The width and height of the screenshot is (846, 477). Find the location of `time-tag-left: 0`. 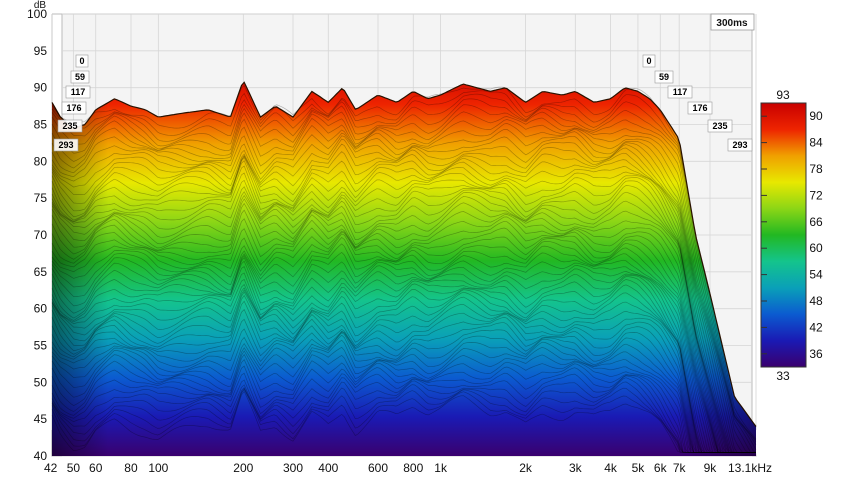

time-tag-left: 0 is located at coordinates (81, 61).